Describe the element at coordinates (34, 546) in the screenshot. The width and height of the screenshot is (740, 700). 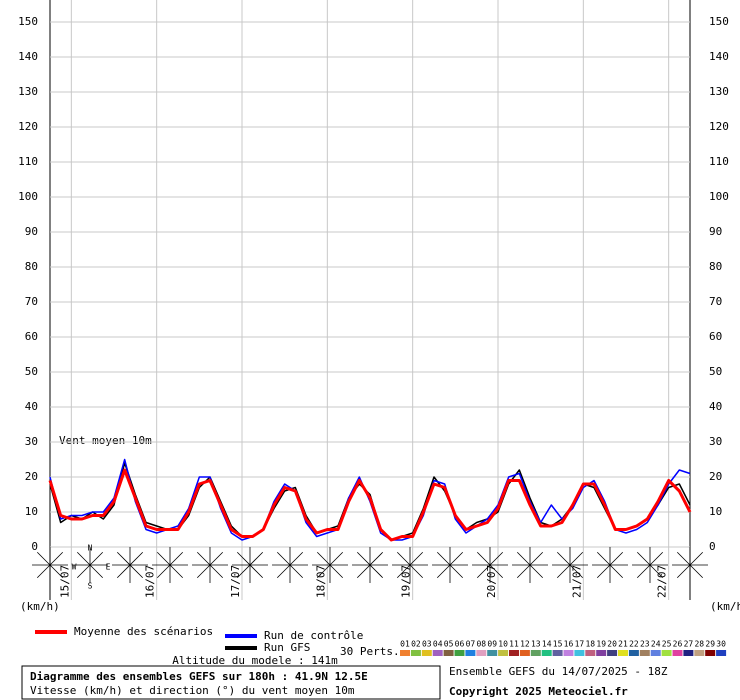
I see `y-tick-label: 0` at that location.